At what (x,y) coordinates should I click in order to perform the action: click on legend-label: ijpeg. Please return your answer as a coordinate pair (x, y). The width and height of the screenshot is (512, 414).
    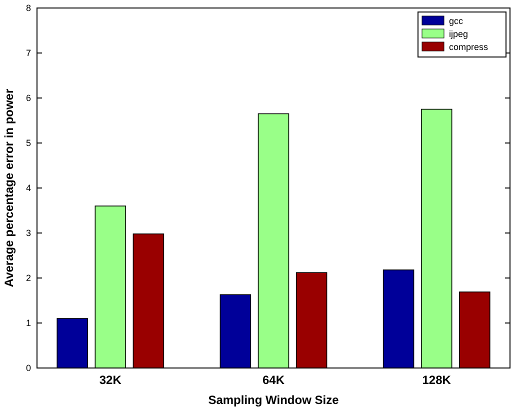
    Looking at the image, I should click on (458, 34).